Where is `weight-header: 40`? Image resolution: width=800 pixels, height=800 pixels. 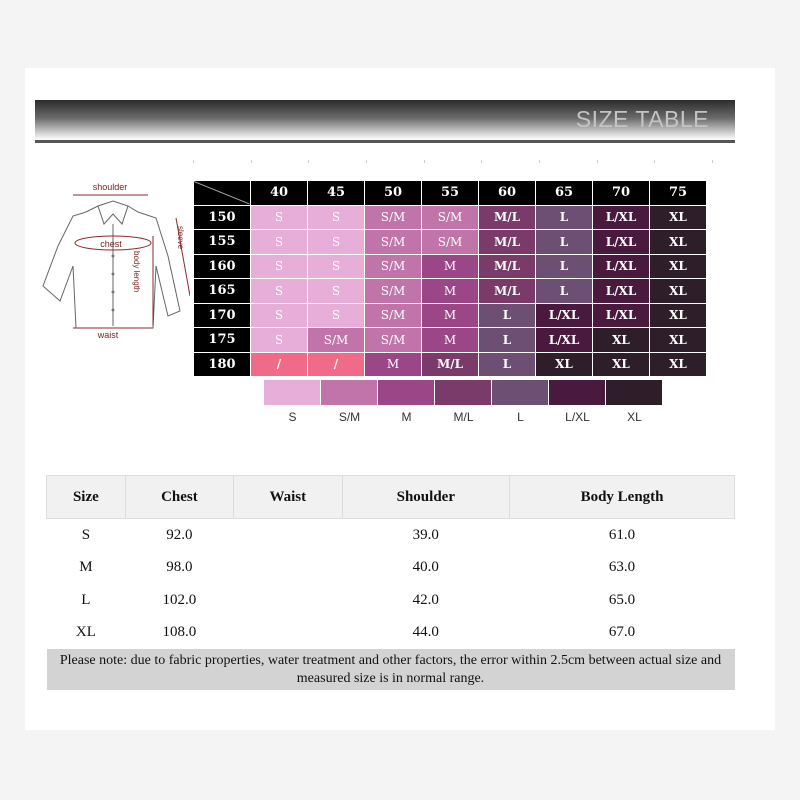 weight-header: 40 is located at coordinates (279, 193).